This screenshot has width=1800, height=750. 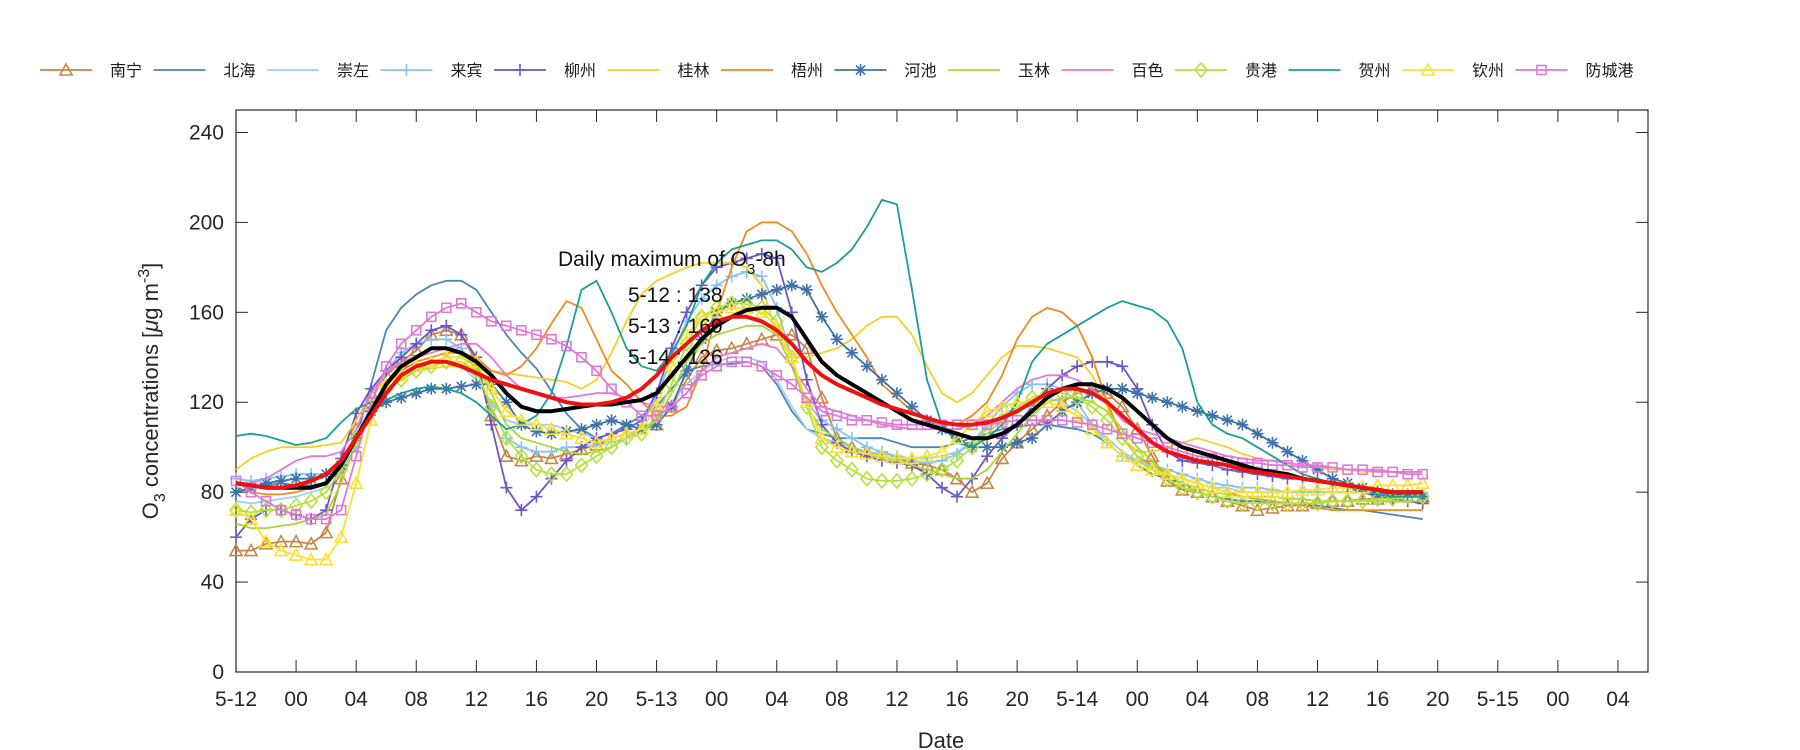 What do you see at coordinates (1112, 70) in the screenshot?
I see `legend-entry: 百色` at bounding box center [1112, 70].